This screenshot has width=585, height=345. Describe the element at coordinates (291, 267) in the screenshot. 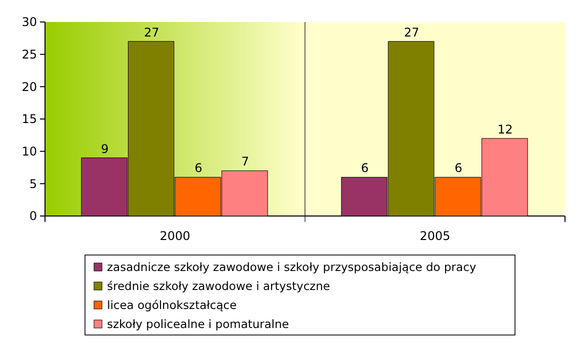

I see `legend-label: zasadnicze szkoły zawodowe i szkoły przysposabiające do pracy` at that location.